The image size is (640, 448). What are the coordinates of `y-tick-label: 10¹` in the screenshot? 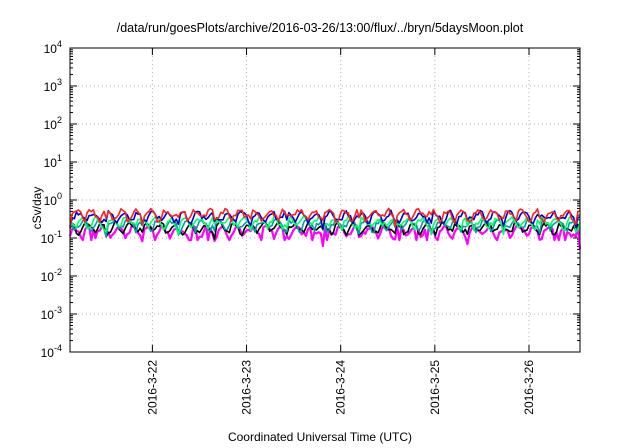 It's located at (53, 161).